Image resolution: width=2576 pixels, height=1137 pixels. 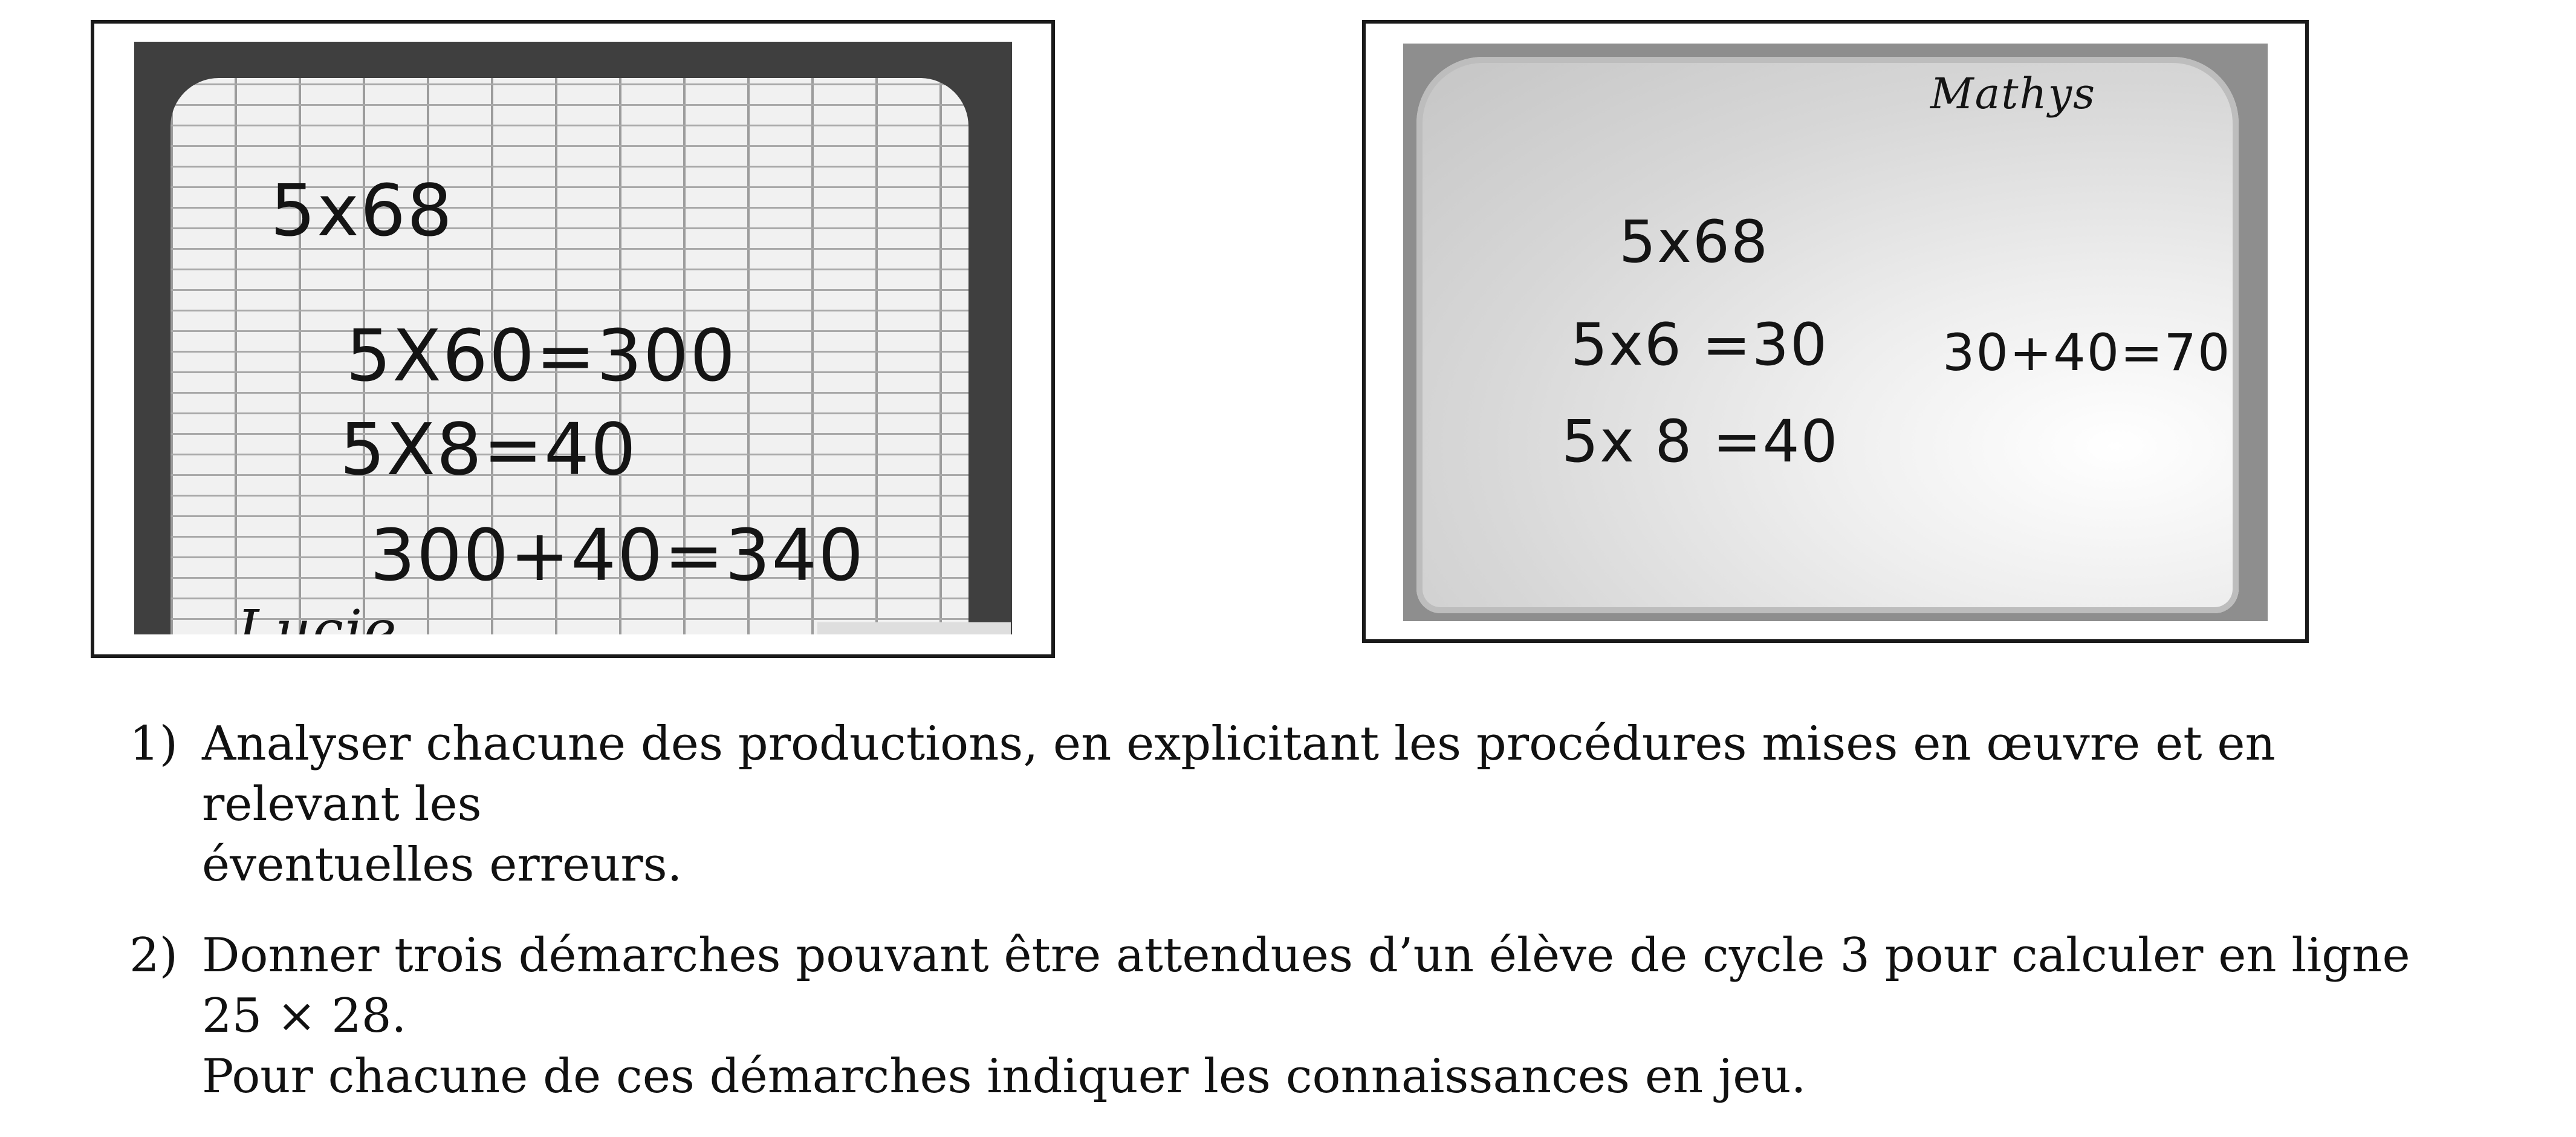 I want to click on slate-line-2: 5X8=40, so click(x=489, y=450).